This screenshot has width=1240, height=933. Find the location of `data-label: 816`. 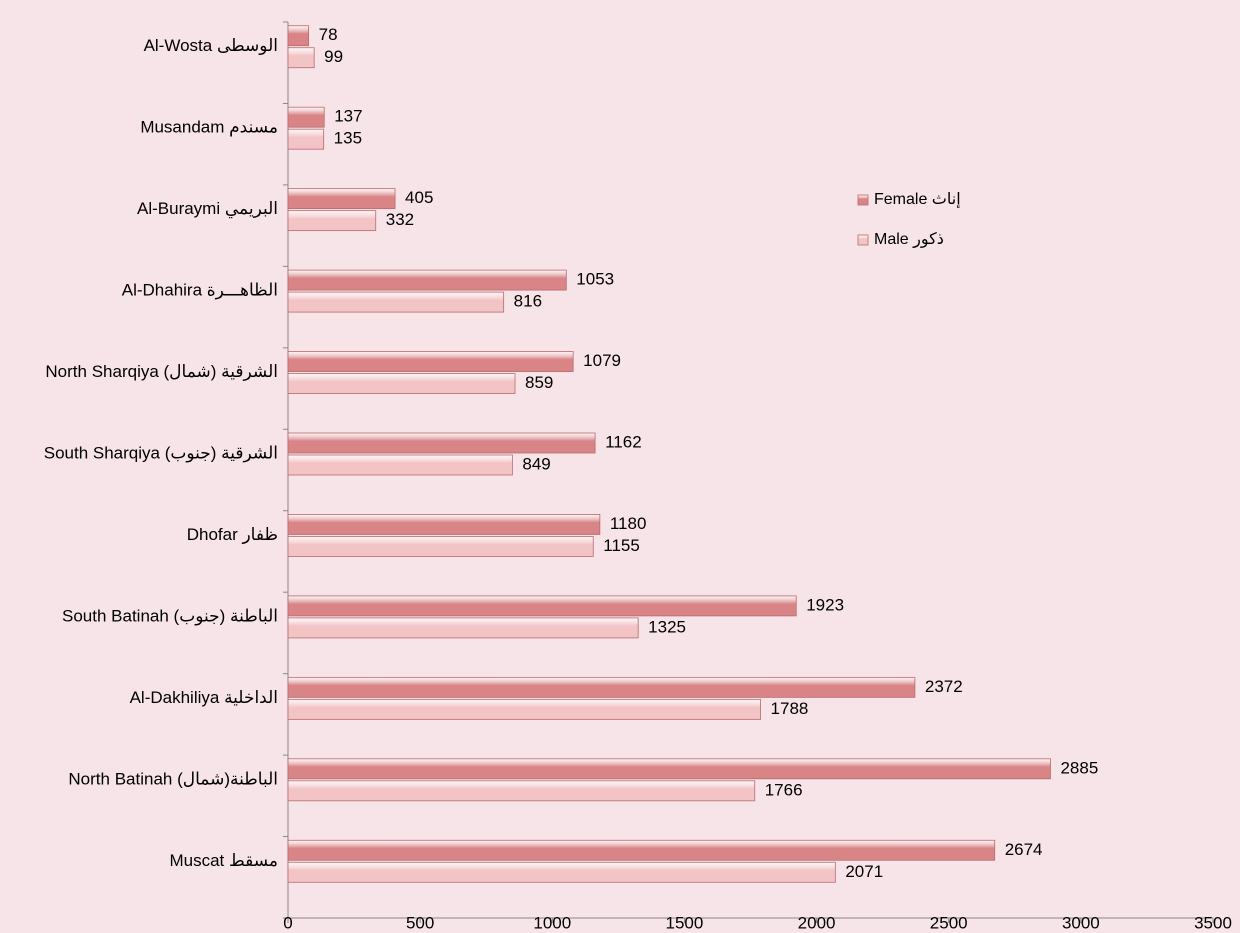

data-label: 816 is located at coordinates (528, 301).